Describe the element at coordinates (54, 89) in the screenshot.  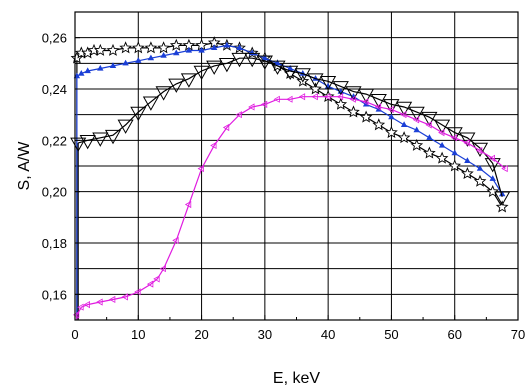
I see `y-tick-label: 0,24` at that location.